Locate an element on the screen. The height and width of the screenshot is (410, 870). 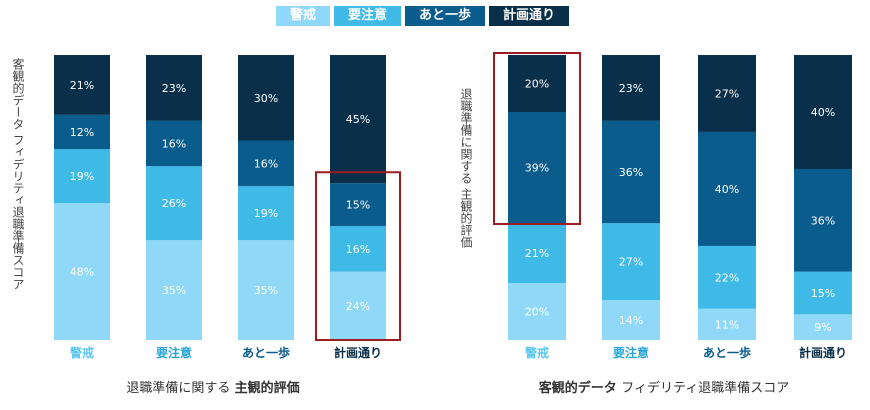
chart1-data-label: 21% is located at coordinates (82, 85).